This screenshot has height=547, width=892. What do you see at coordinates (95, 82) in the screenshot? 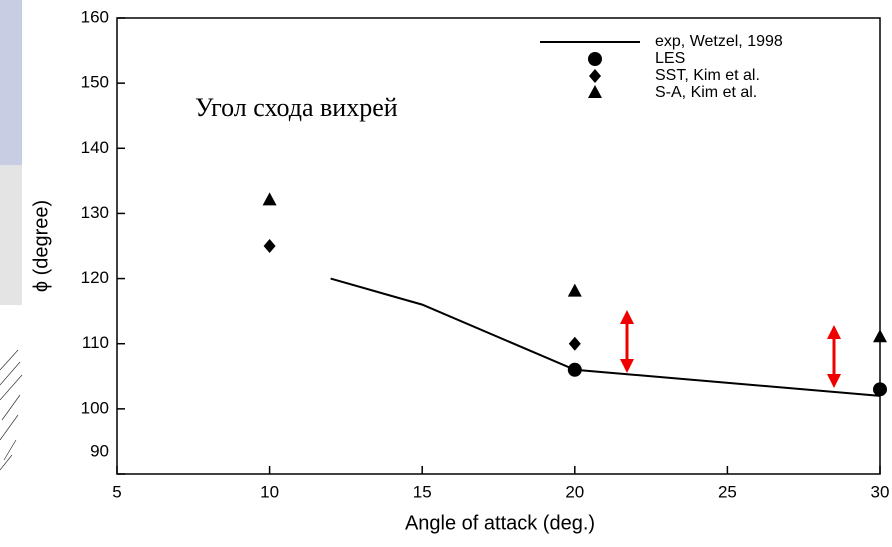
I see `y-tick-label: 150` at bounding box center [95, 82].